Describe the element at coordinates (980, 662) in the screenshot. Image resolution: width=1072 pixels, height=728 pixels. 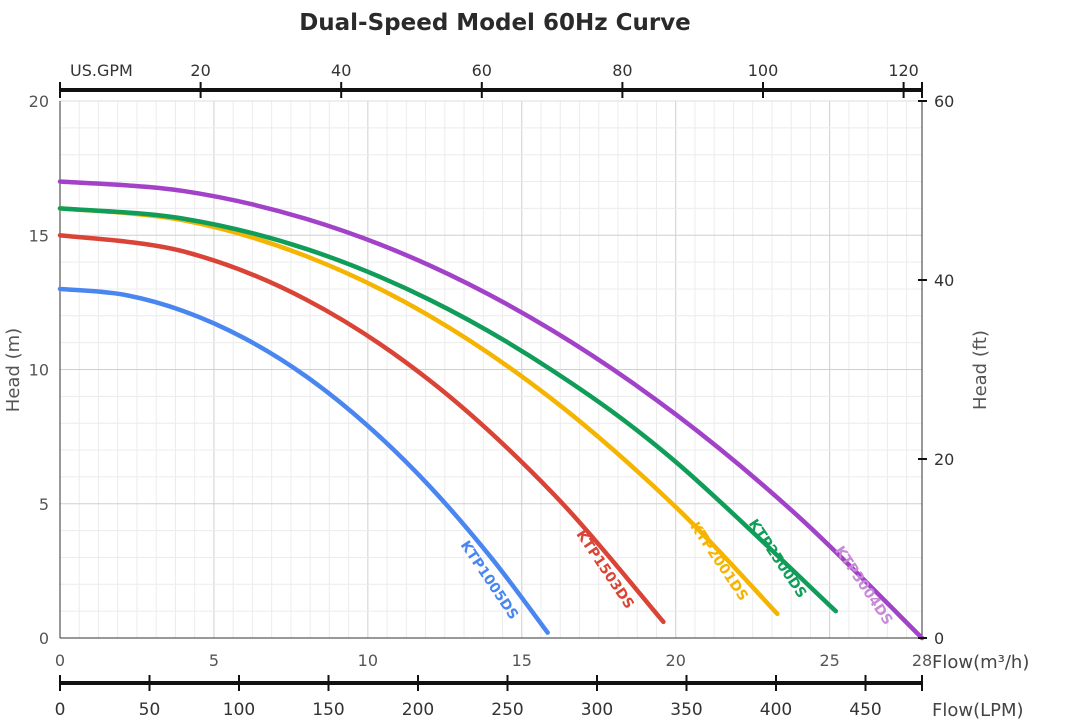
I see `x-axis-label: Flow(m³/h)` at that location.